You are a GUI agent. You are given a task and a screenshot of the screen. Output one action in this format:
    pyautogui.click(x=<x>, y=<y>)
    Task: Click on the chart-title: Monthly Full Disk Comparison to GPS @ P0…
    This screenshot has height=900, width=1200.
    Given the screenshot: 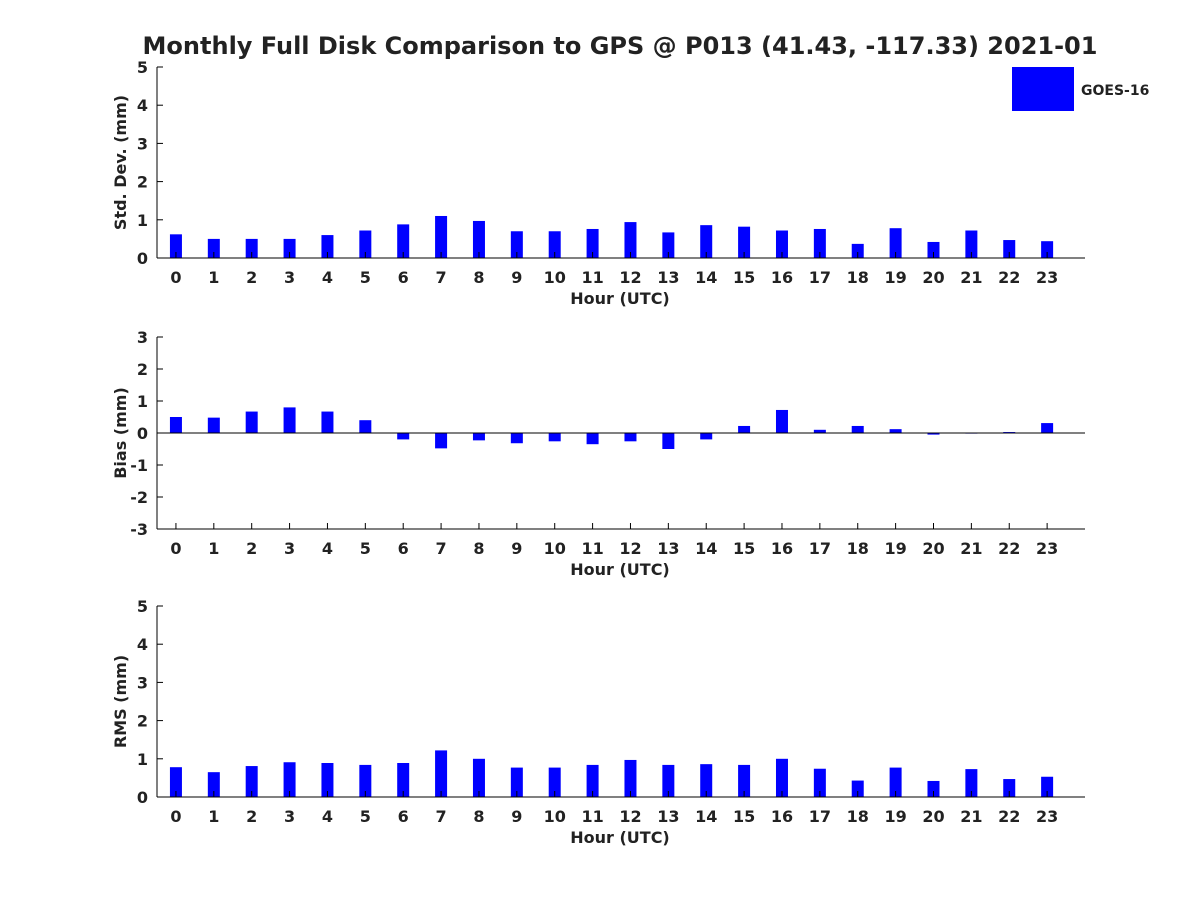 What is the action you would take?
    pyautogui.click(x=620, y=46)
    